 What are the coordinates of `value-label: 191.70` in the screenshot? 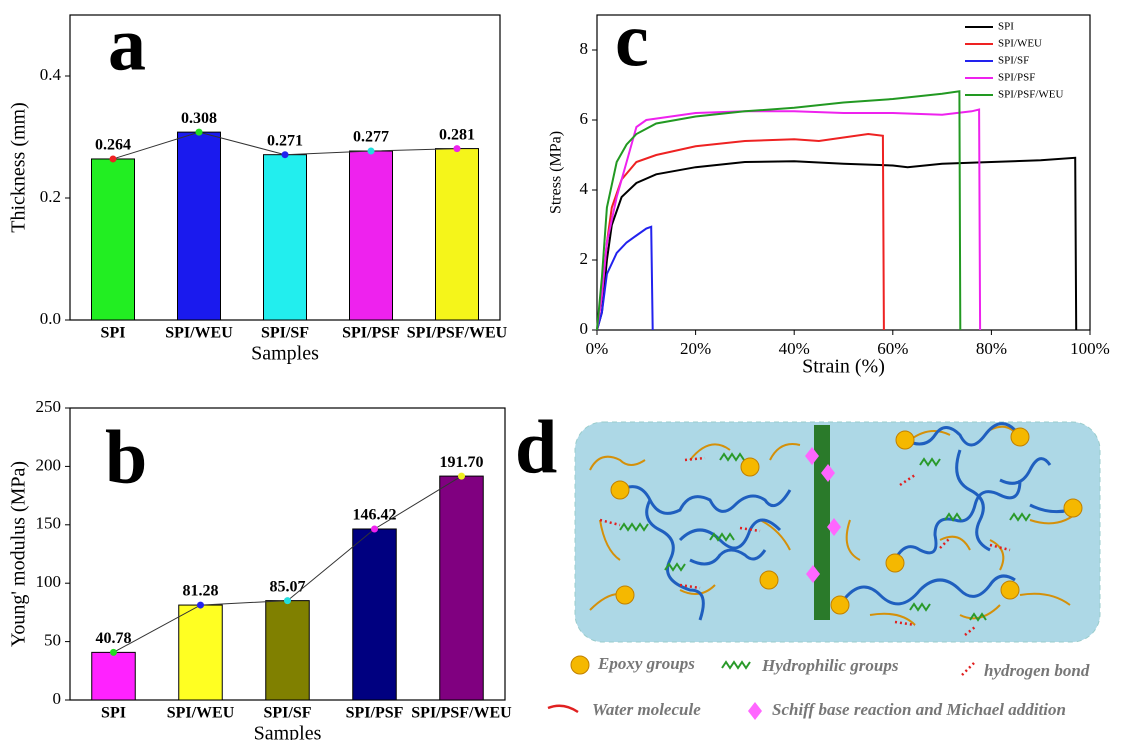 It's located at (462, 462).